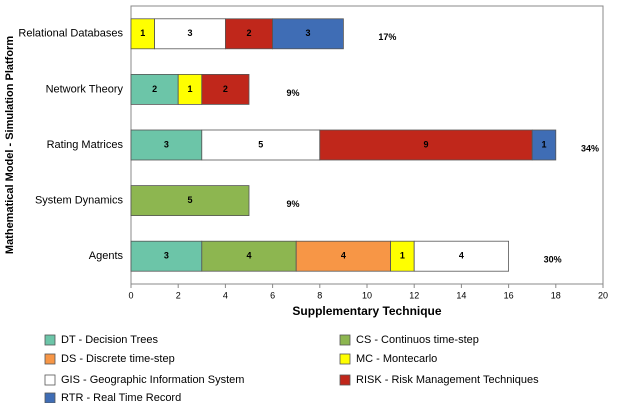  Describe the element at coordinates (85, 145) in the screenshot. I see `y-tick-label: Rating Matrices` at that location.